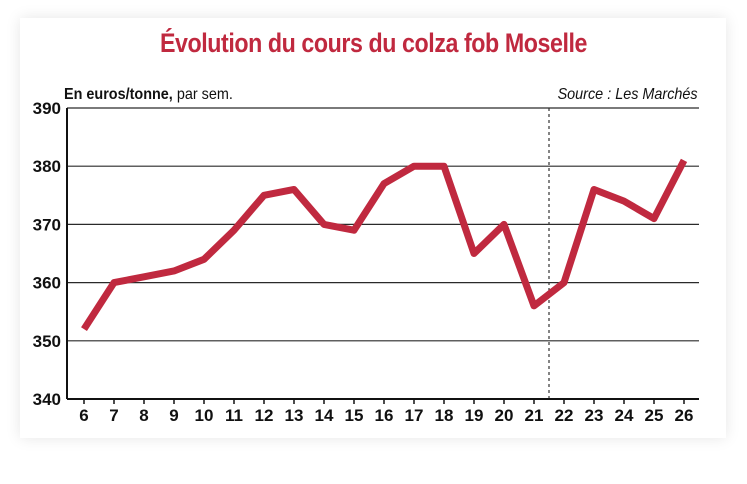 The height and width of the screenshot is (484, 747). Describe the element at coordinates (534, 415) in the screenshot. I see `x-tick-label-21: 21` at that location.